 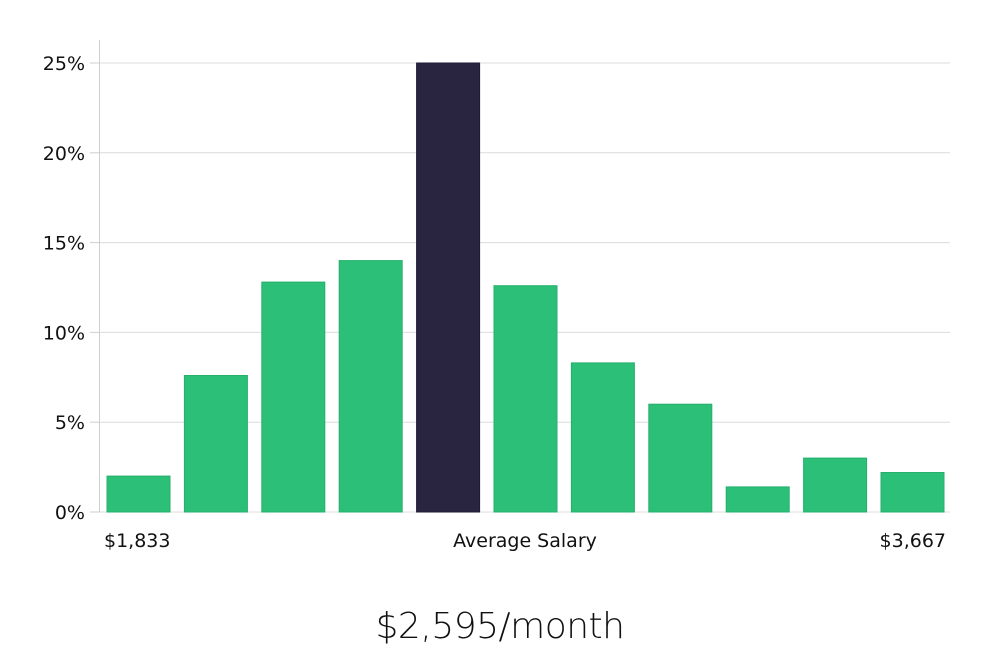 I want to click on y-tick-label: 25%, so click(x=64, y=64).